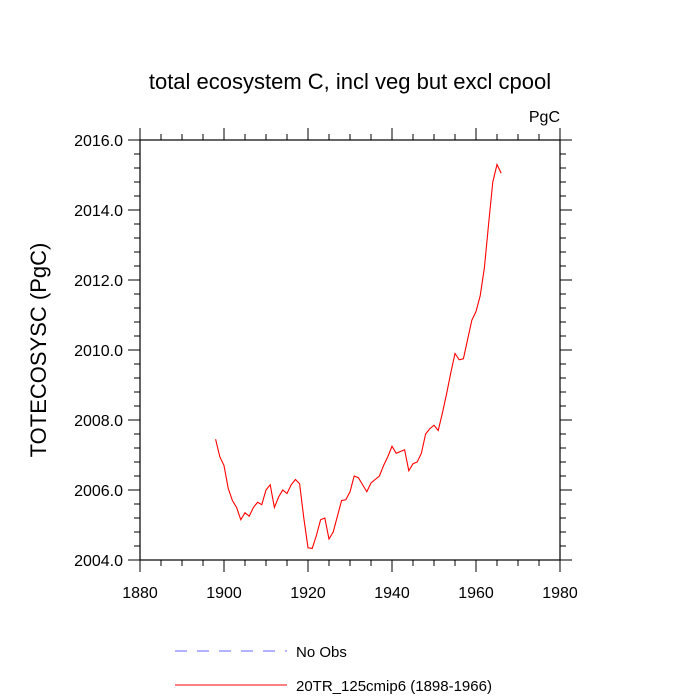 The width and height of the screenshot is (700, 700). I want to click on legend-label-no-obs: No Obs, so click(321, 652).